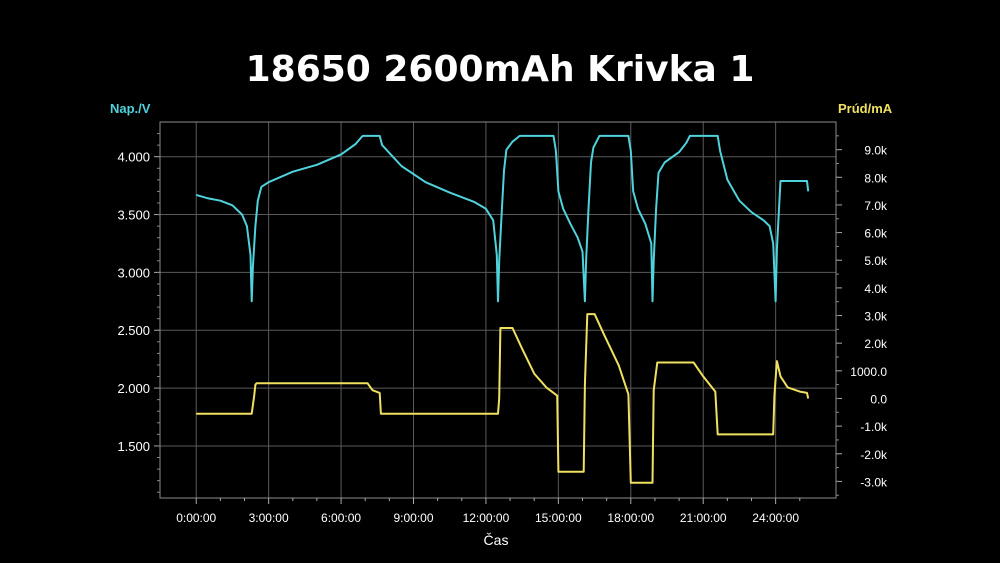 The width and height of the screenshot is (1000, 563). What do you see at coordinates (130, 108) in the screenshot?
I see `left-axis-title: Nap./V` at bounding box center [130, 108].